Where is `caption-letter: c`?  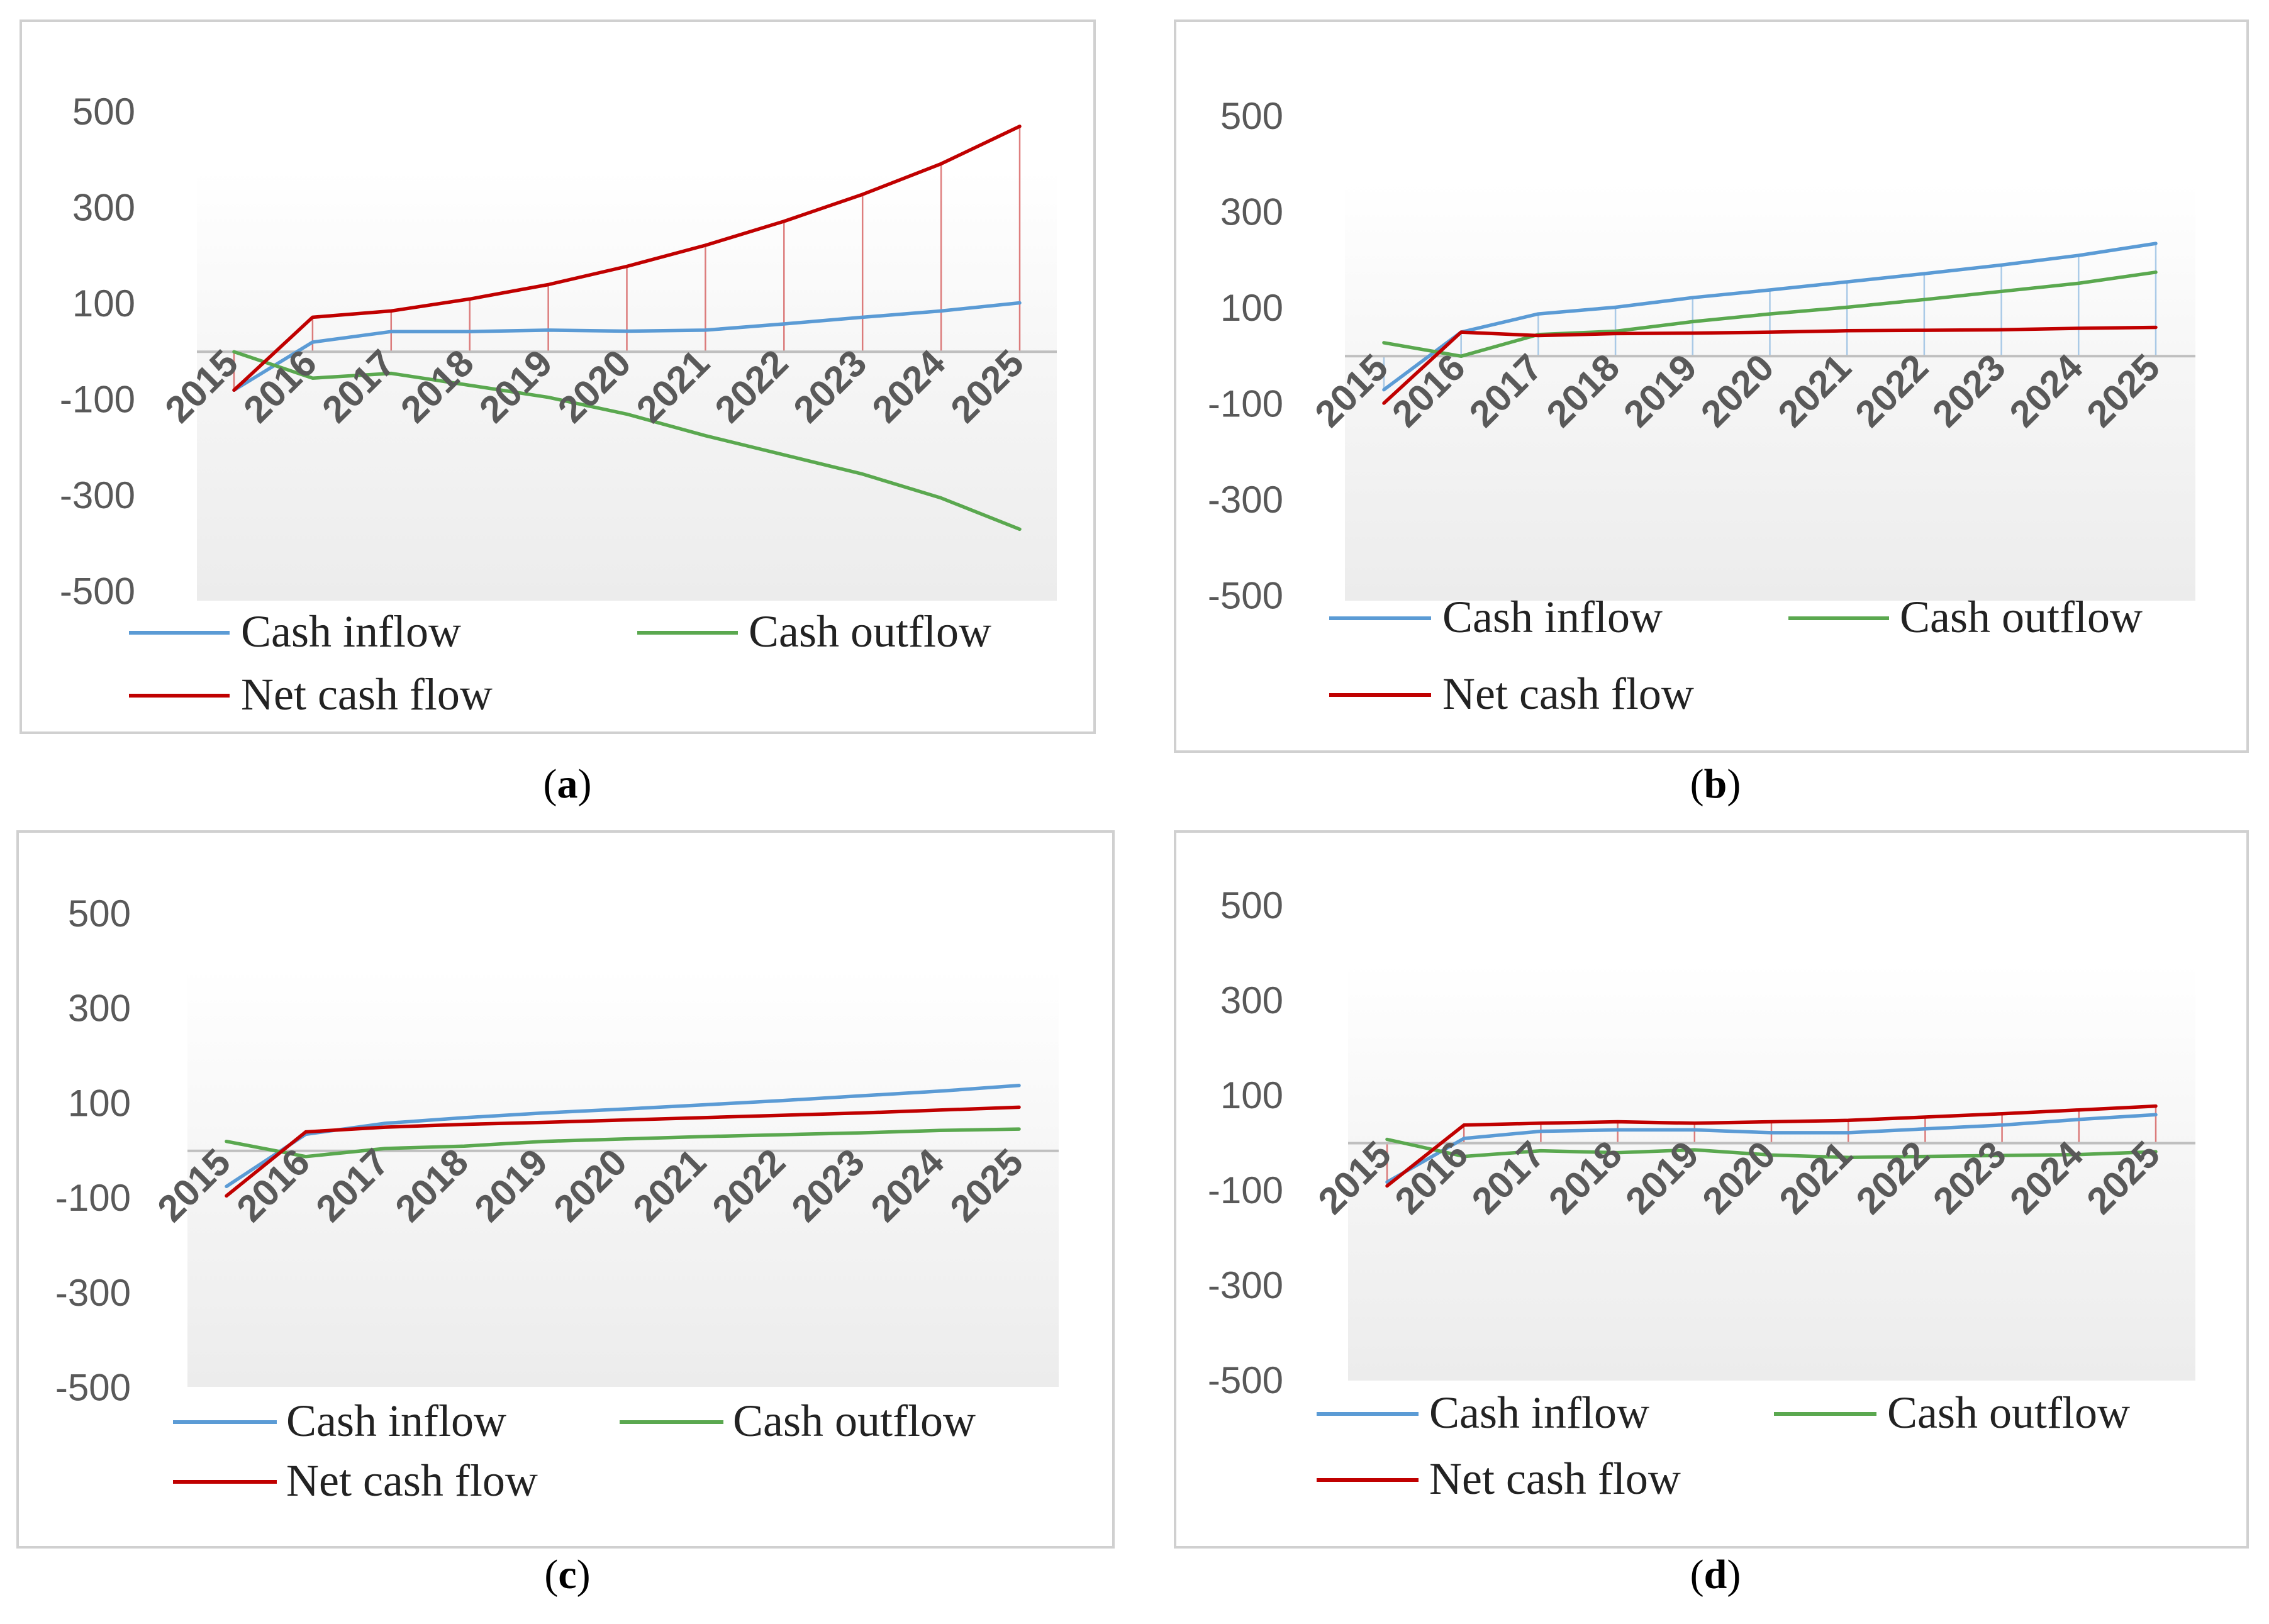 caption-letter: c is located at coordinates (567, 1575).